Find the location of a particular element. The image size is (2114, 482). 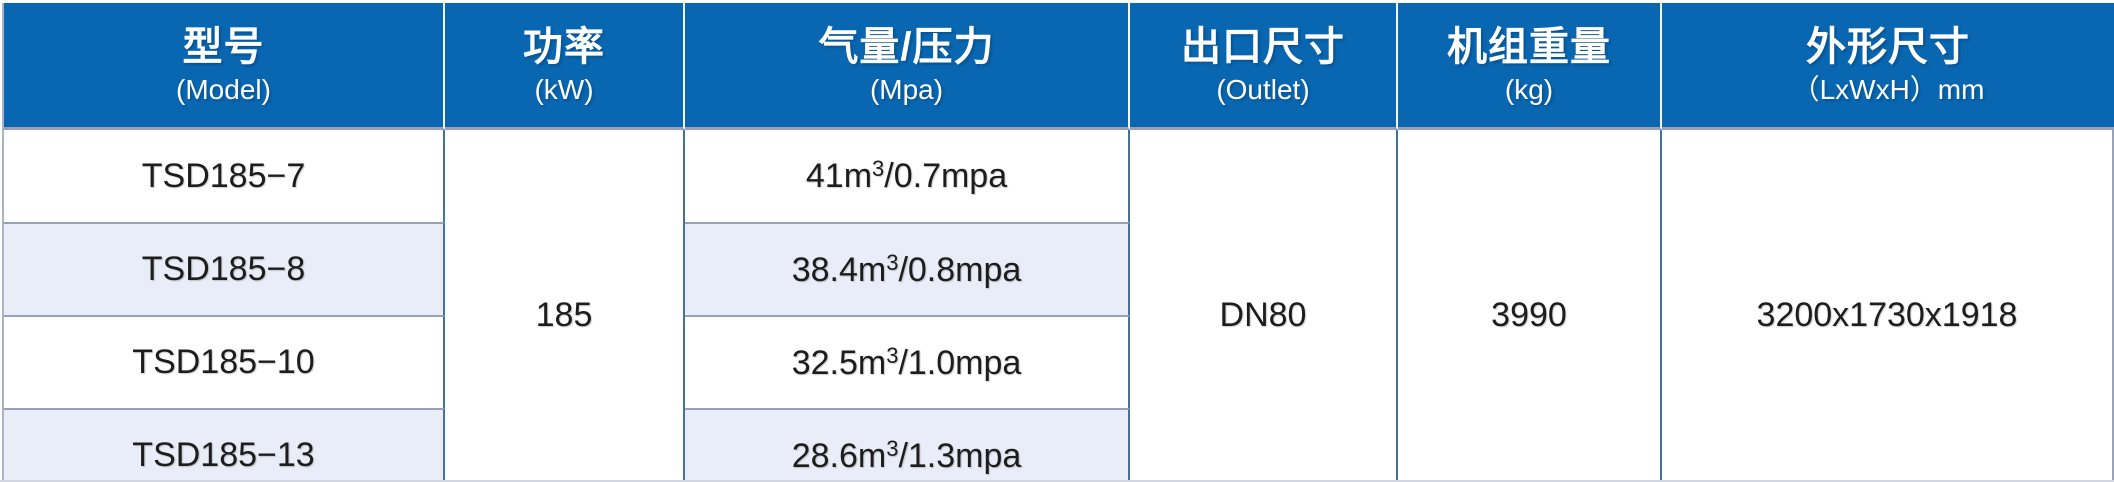

header-cell-model: 型号 (Model) is located at coordinates (224, 66).